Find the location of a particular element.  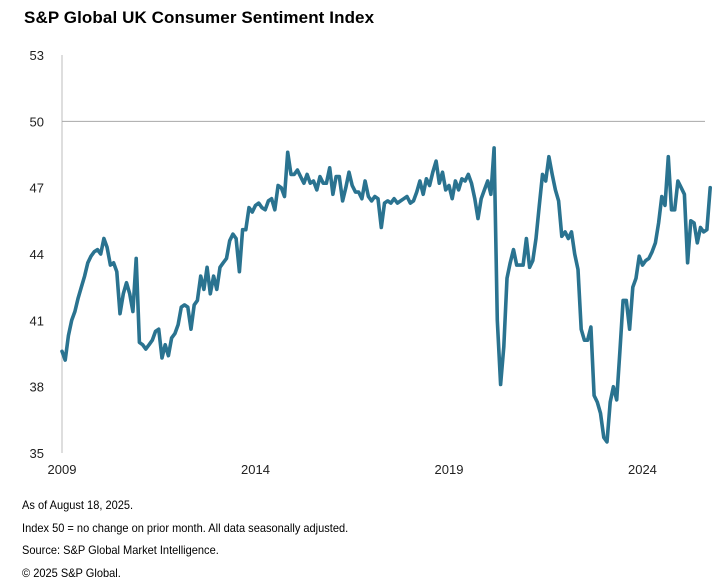

x-tick-label: 2024 is located at coordinates (642, 469).